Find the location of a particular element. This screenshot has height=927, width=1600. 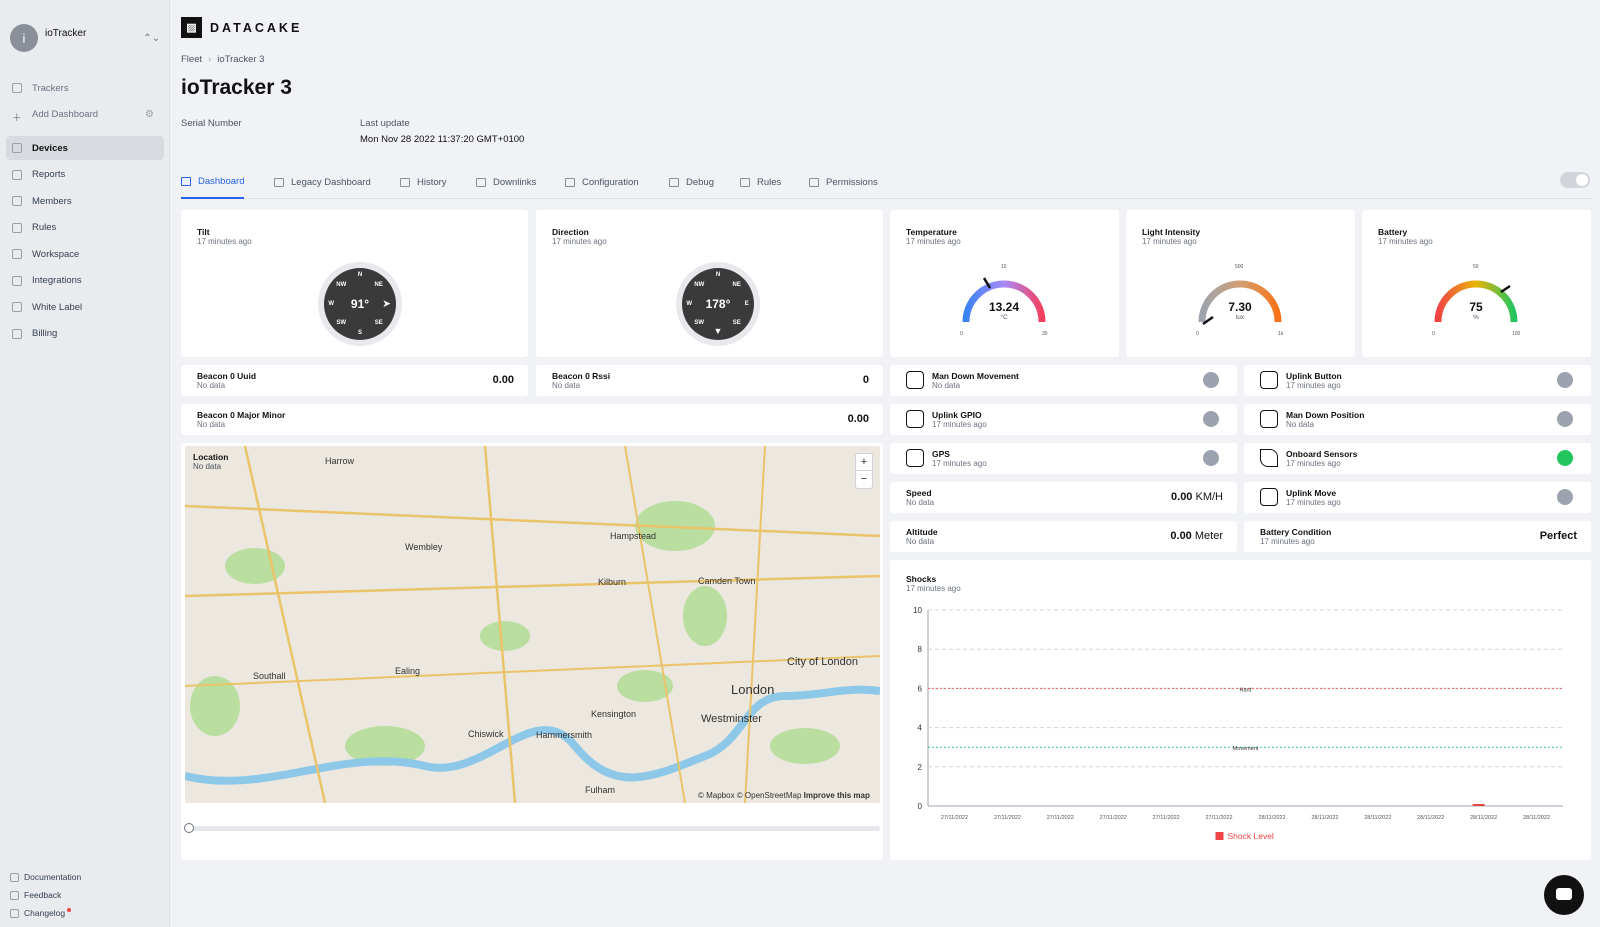

widget-title: Beacon 0 Major Minor is located at coordinates (241, 415).